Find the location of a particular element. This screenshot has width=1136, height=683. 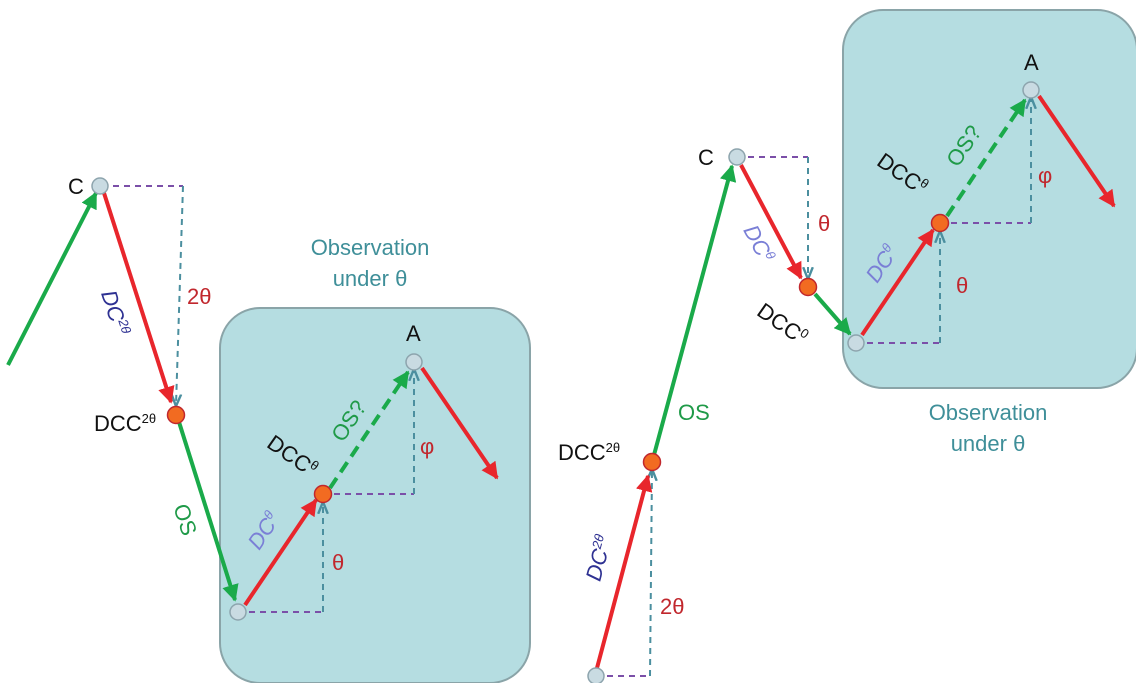

left-label-c: C is located at coordinates (76, 186).